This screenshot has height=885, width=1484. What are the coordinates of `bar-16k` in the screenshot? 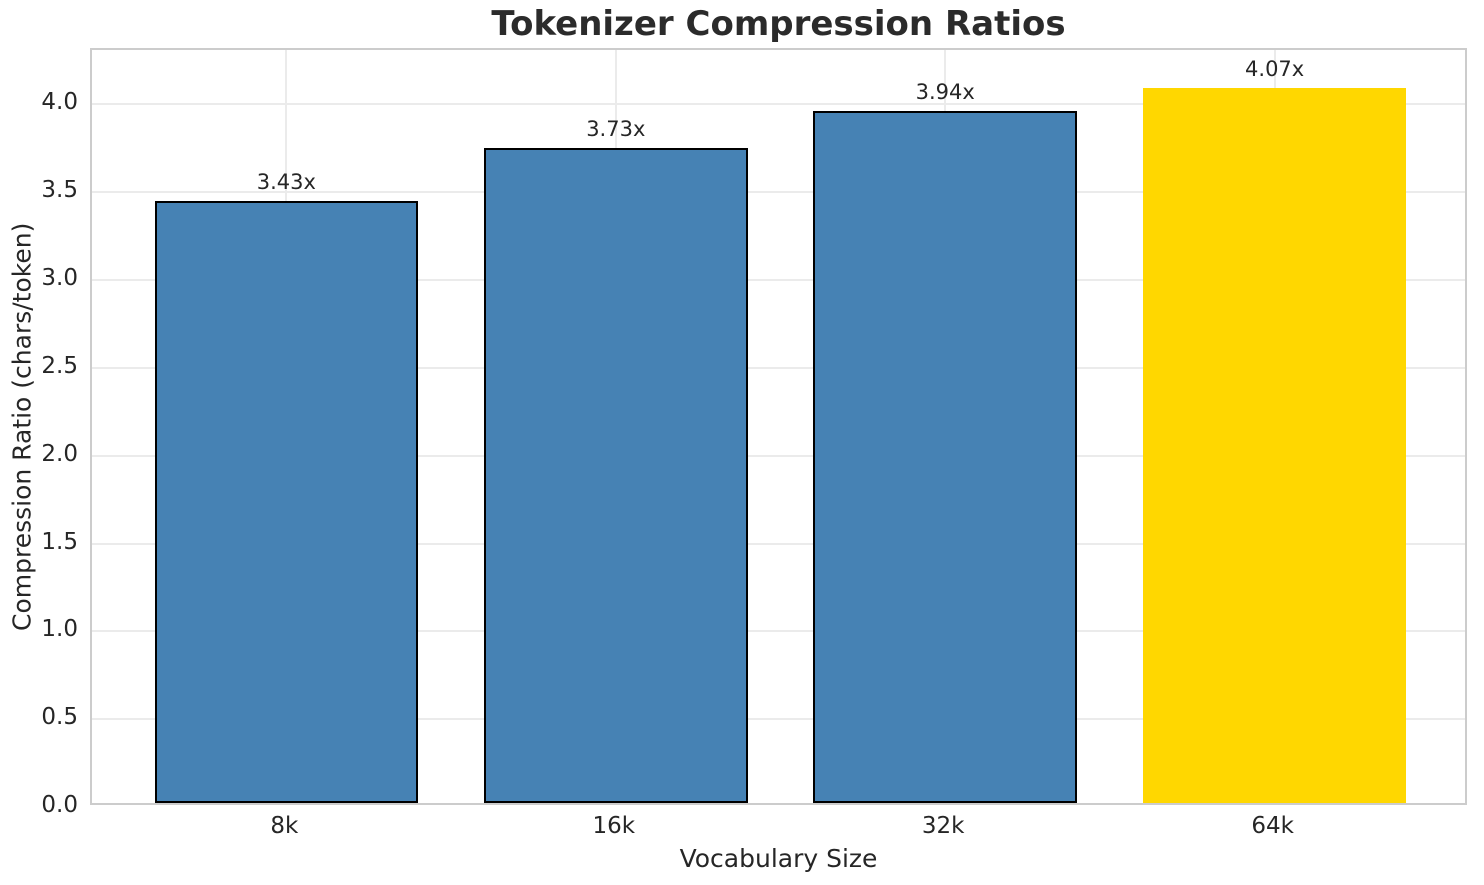 It's located at (616, 475).